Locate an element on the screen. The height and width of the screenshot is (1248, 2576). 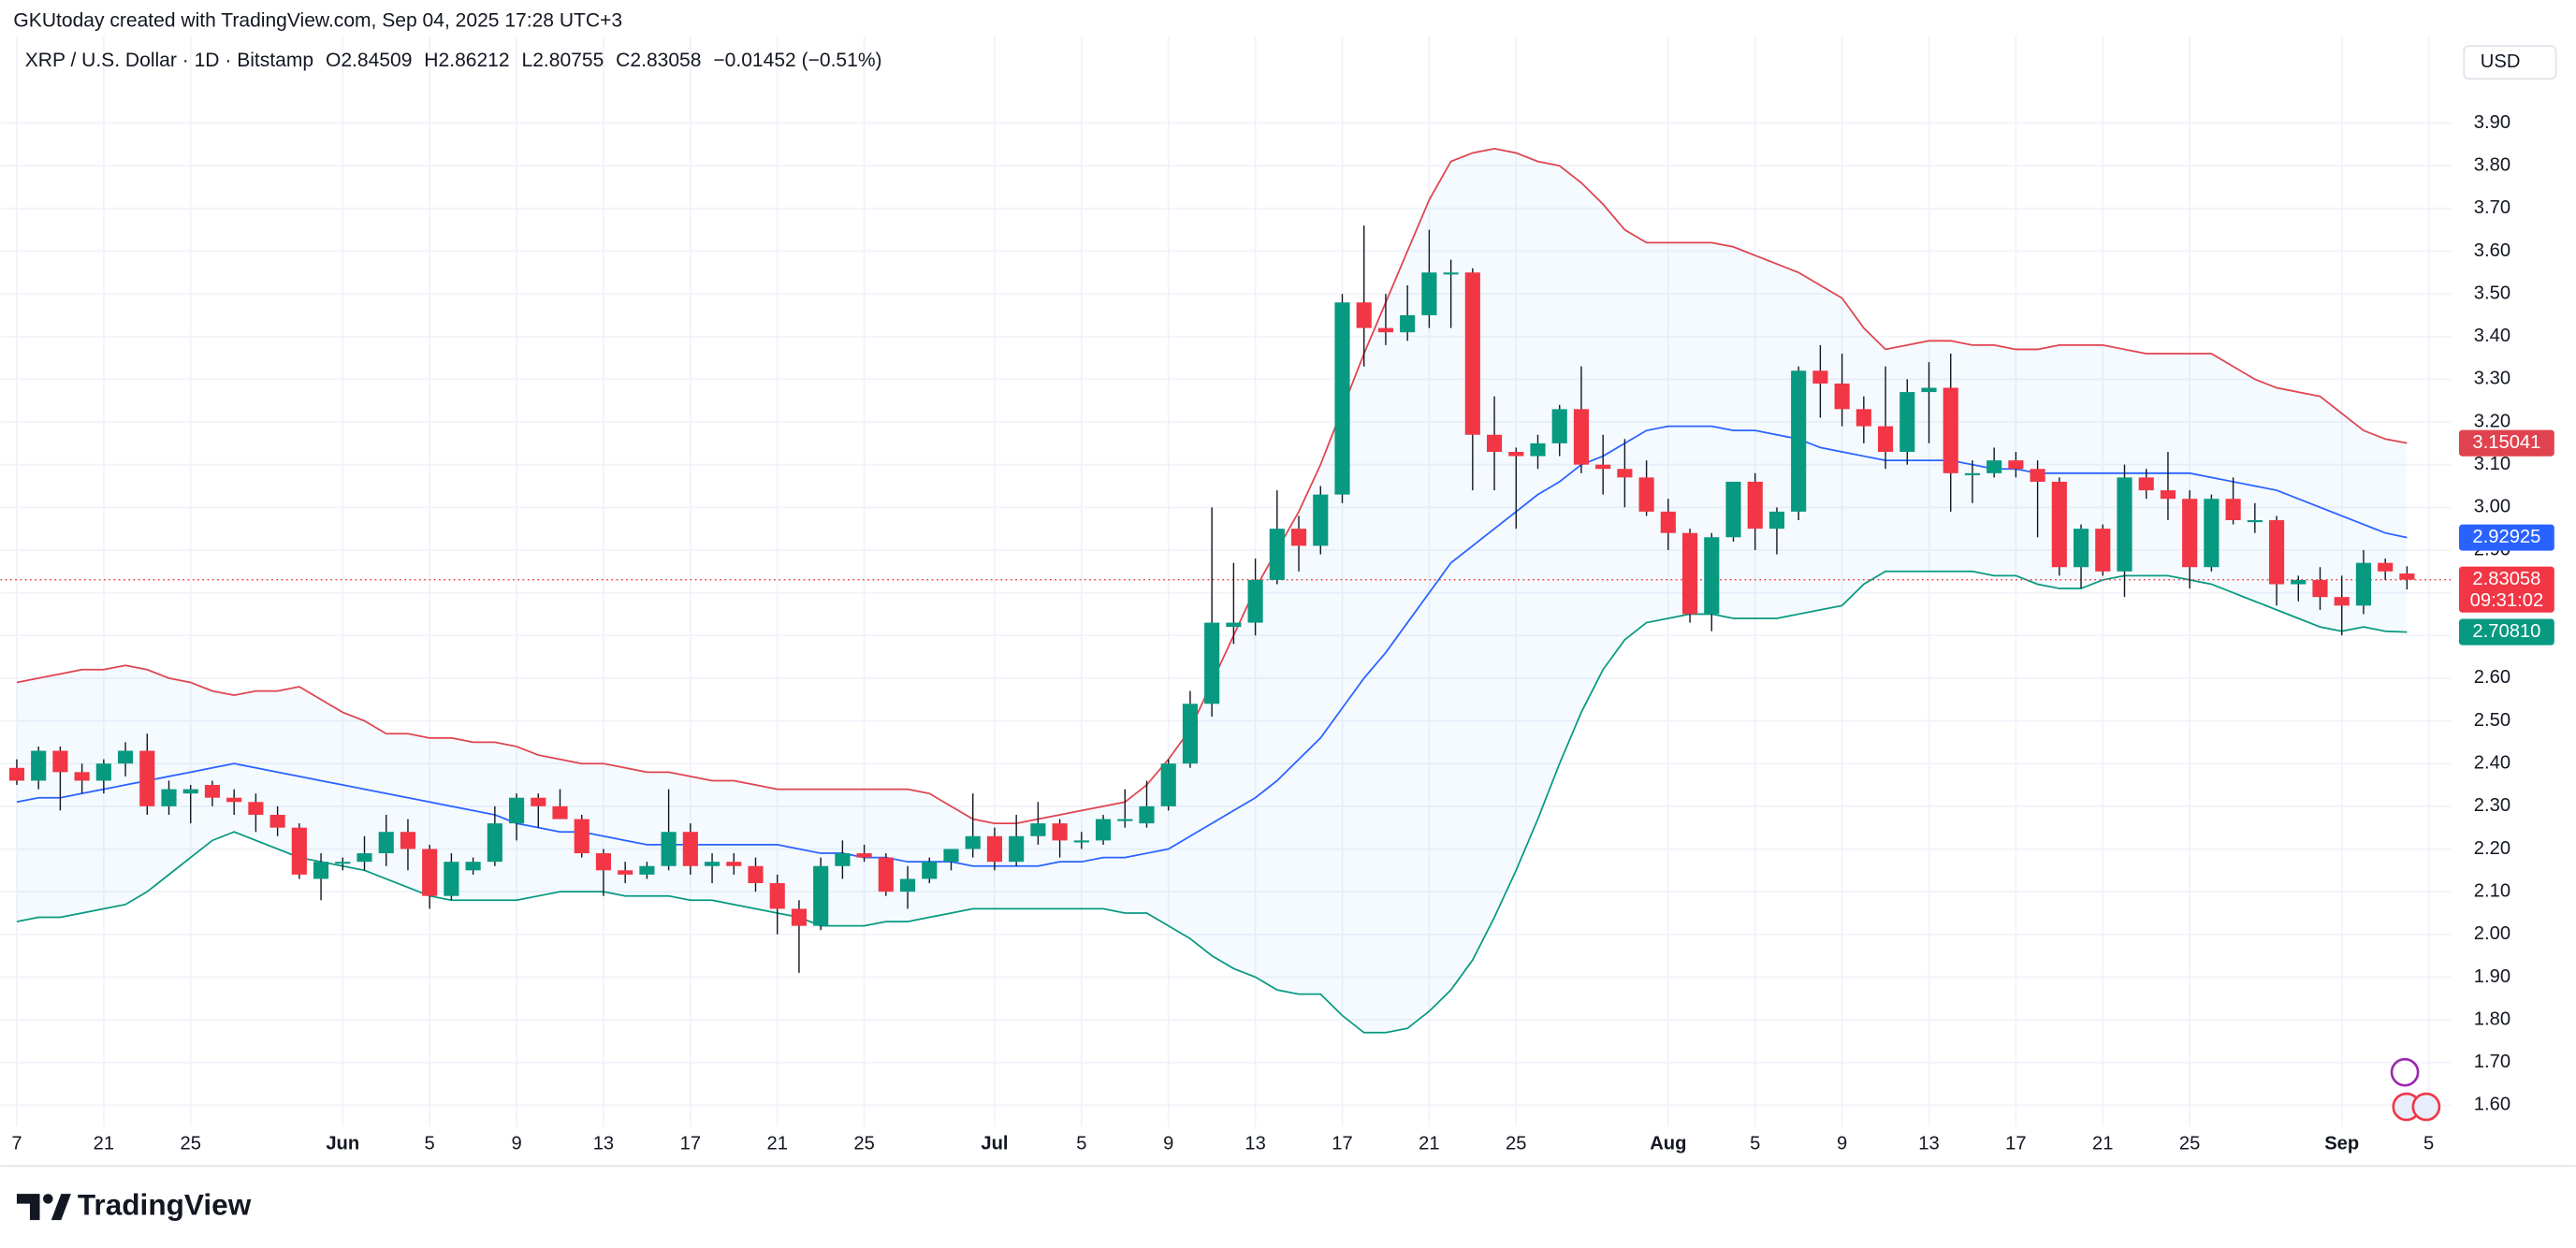
y-tick-label: 3.30 is located at coordinates (2492, 379).